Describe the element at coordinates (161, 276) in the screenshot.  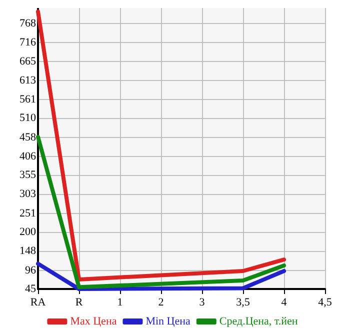
I see `line-series` at that location.